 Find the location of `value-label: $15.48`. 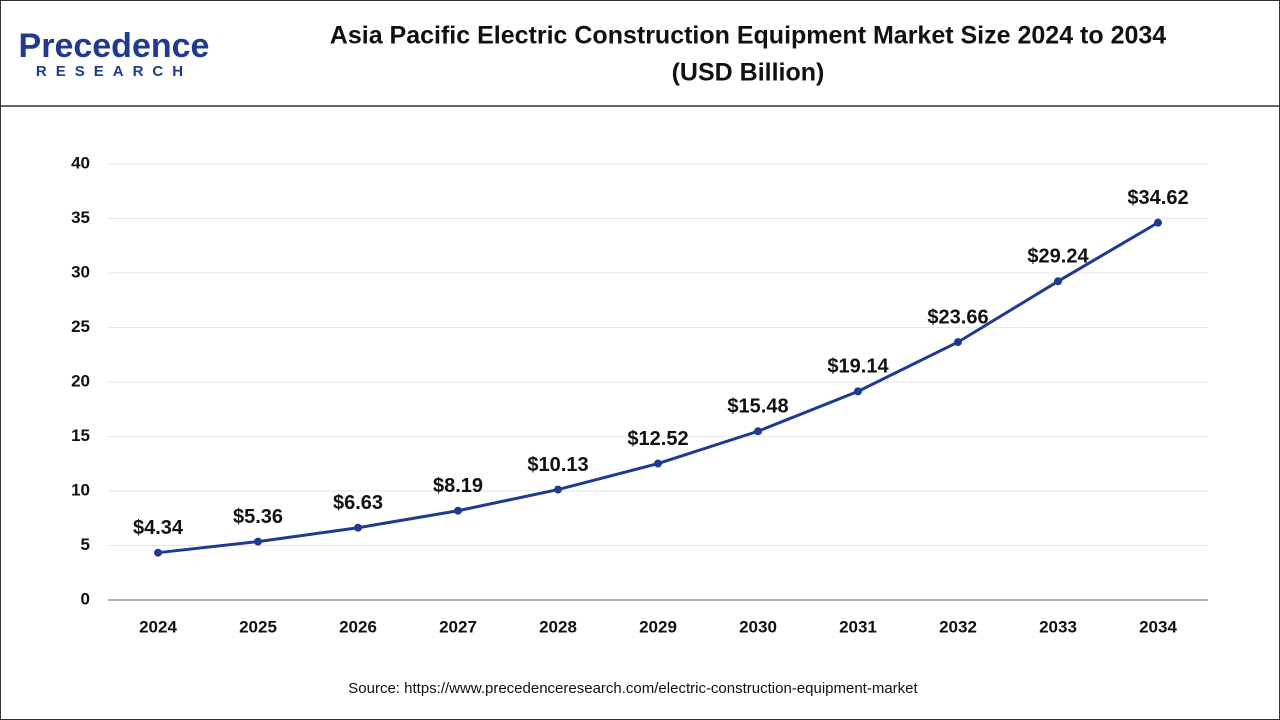

value-label: $15.48 is located at coordinates (757, 407).